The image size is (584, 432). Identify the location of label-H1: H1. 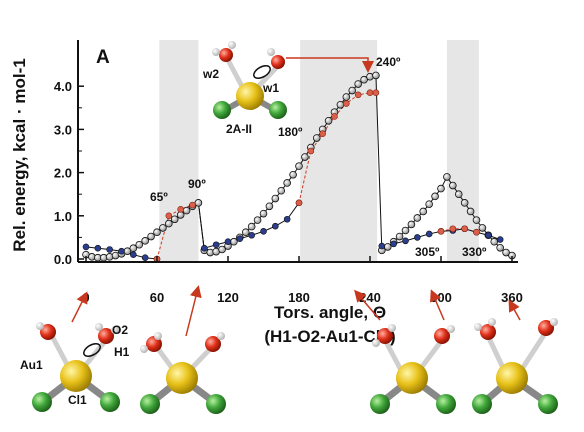
(122, 352).